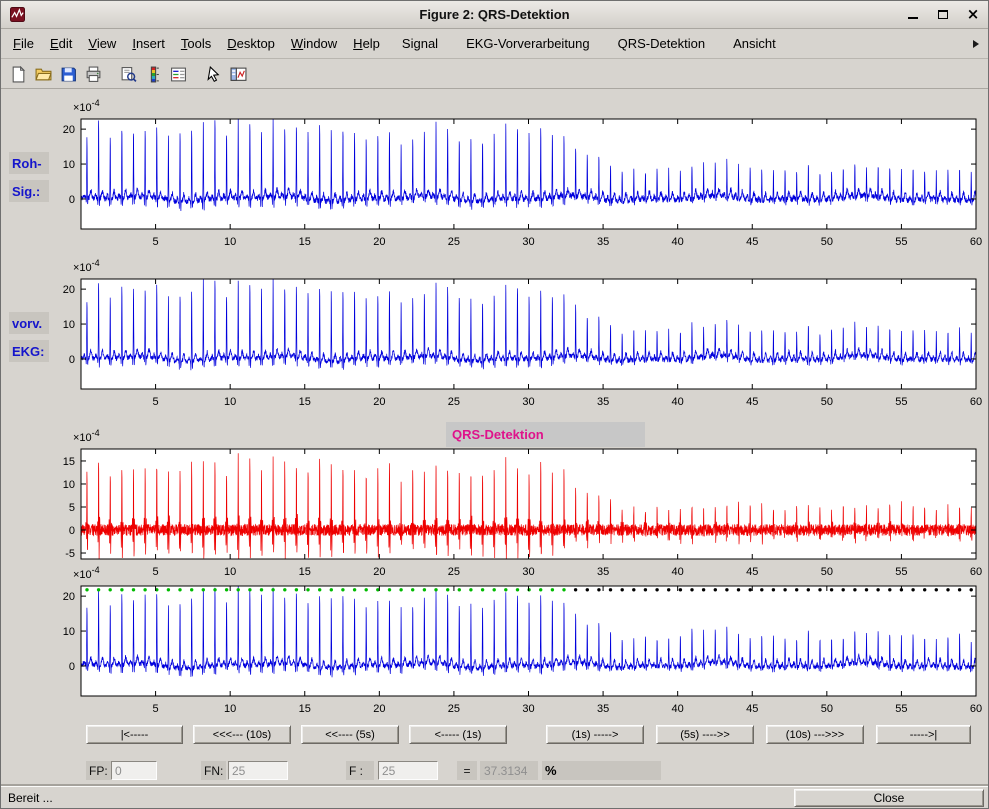 This screenshot has height=809, width=989. I want to click on new-document-icon, so click(18, 74).